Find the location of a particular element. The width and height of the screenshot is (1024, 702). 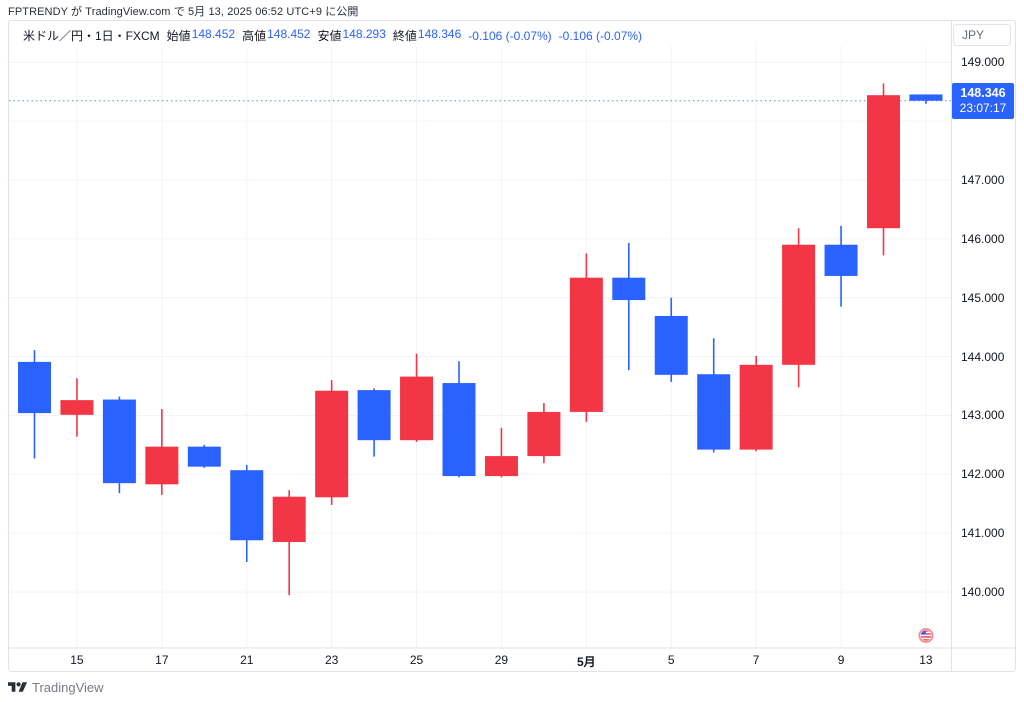

time-axis: 15 17 21 23 25 29 5月 5 7 9 13 is located at coordinates (480, 659).